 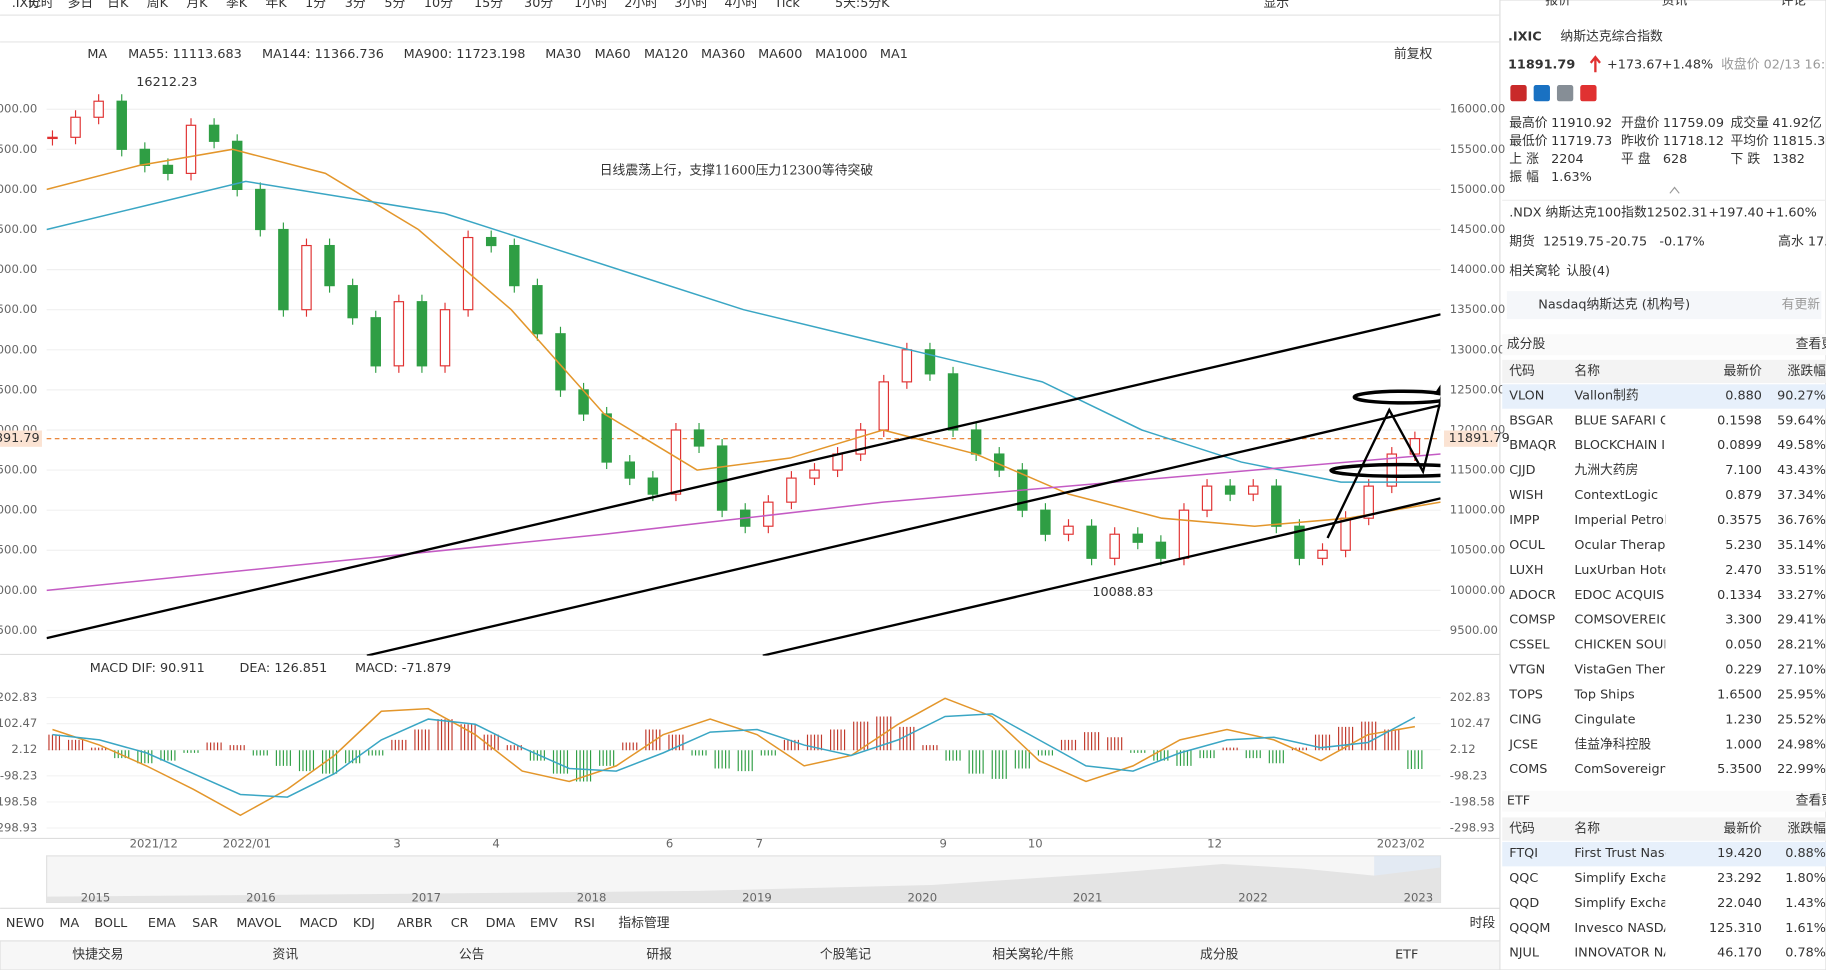 What do you see at coordinates (1745, 159) in the screenshot?
I see `stat-label: 下 跌` at bounding box center [1745, 159].